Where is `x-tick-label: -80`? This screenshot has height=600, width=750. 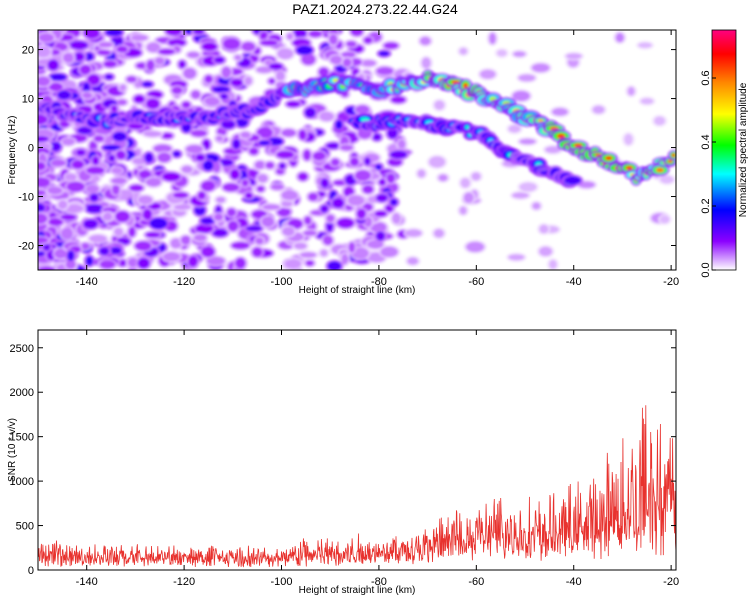 x-tick-label: -80 is located at coordinates (379, 282).